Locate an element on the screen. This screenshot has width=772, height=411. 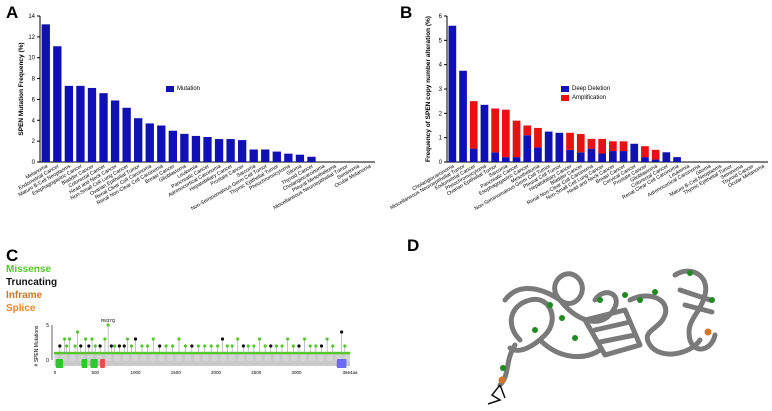
legend-a-label: Mutation is located at coordinates (189, 89).